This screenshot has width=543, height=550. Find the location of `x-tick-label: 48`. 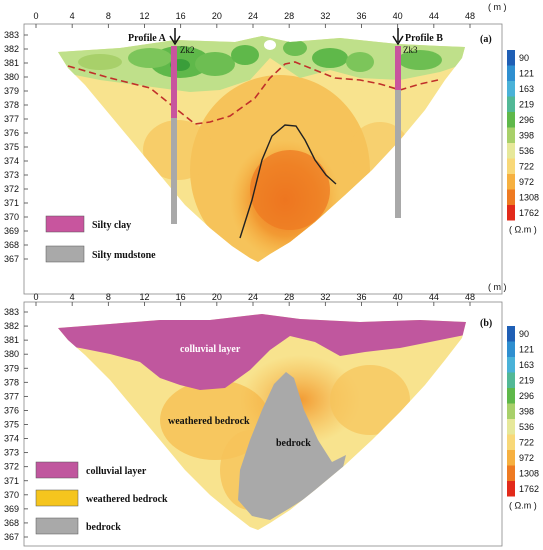

x-tick-label: 48 is located at coordinates (470, 16).